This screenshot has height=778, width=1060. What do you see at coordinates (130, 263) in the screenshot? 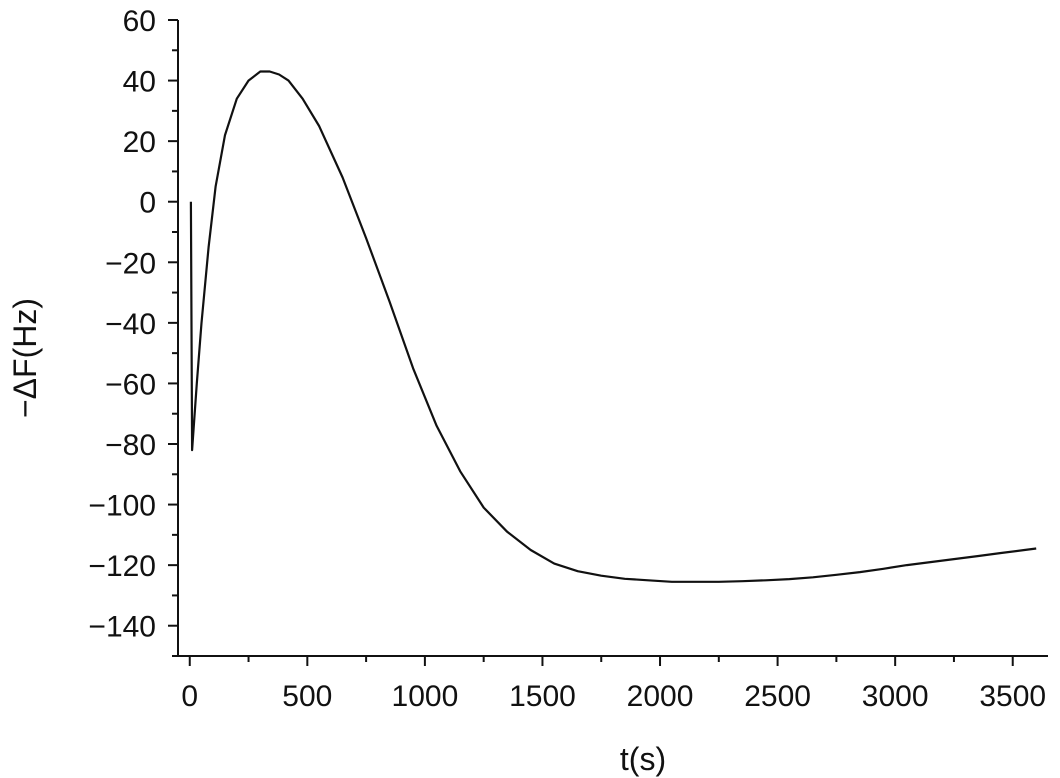
I see `y-tick-label: −20` at bounding box center [130, 263].